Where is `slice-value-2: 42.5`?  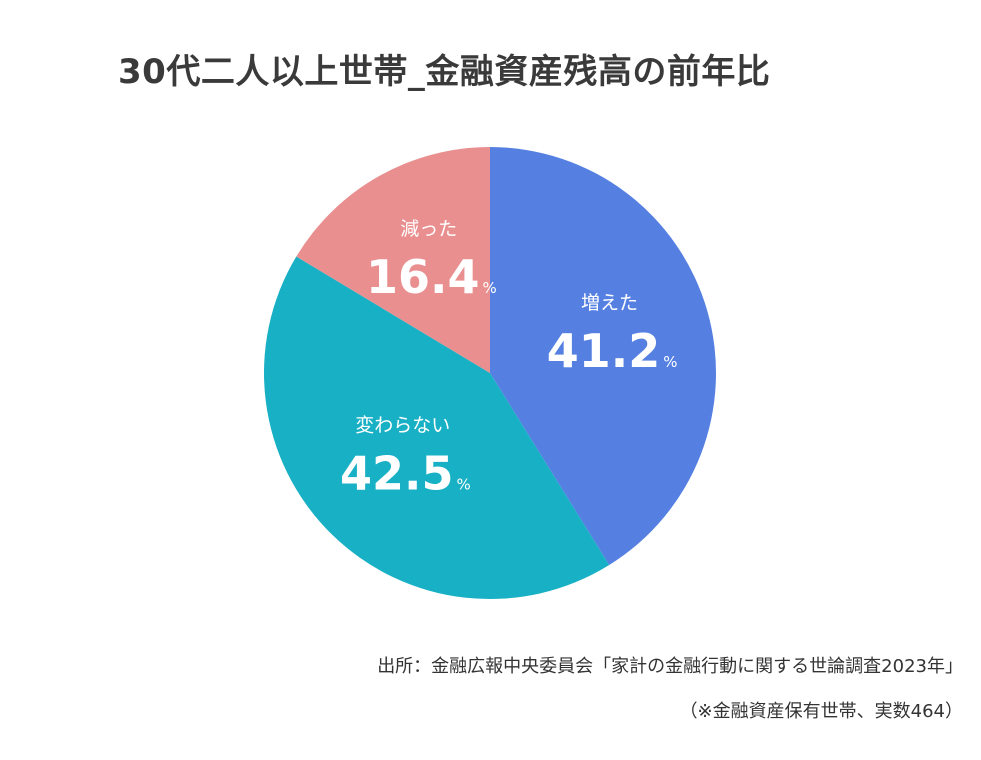
slice-value-2: 42.5 is located at coordinates (397, 474).